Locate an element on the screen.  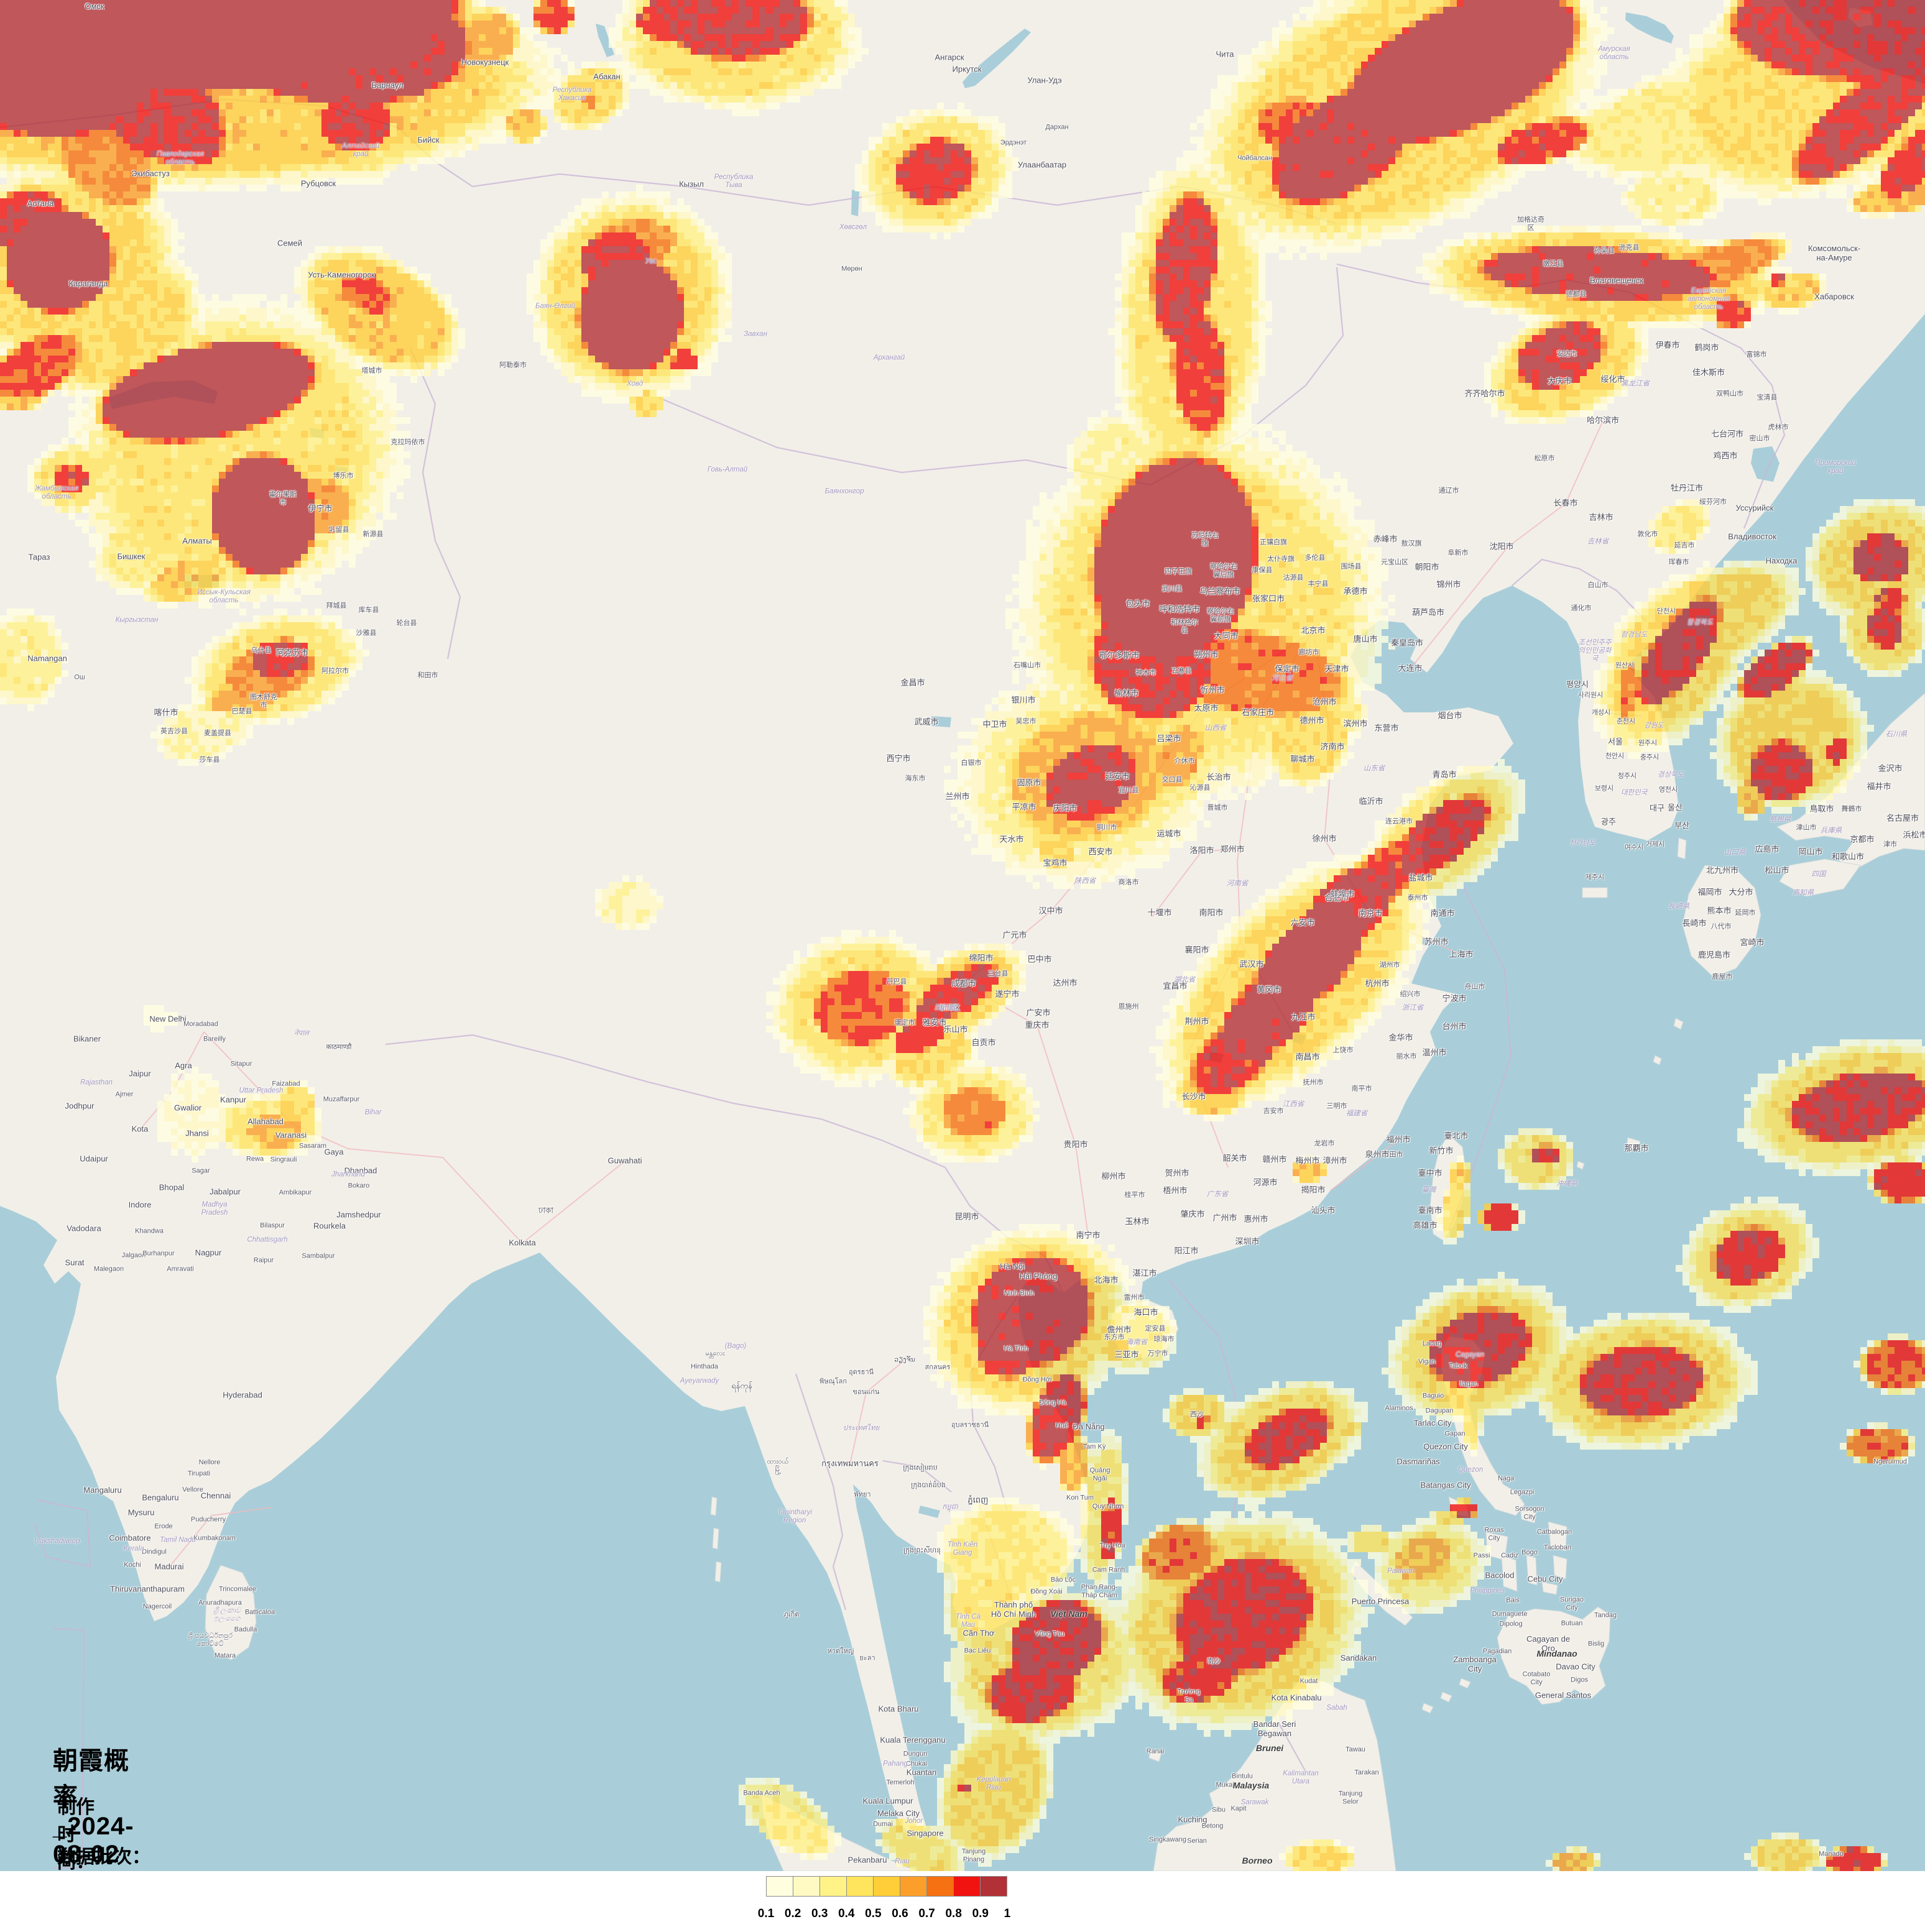
map-label: 舟山市 is located at coordinates (1474, 987).